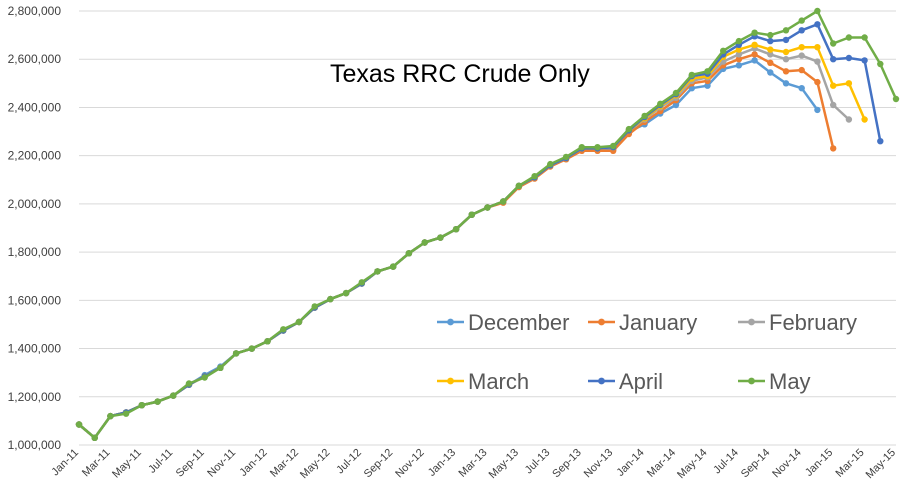  What do you see at coordinates (813, 322) in the screenshot?
I see `legend-label: February` at bounding box center [813, 322].